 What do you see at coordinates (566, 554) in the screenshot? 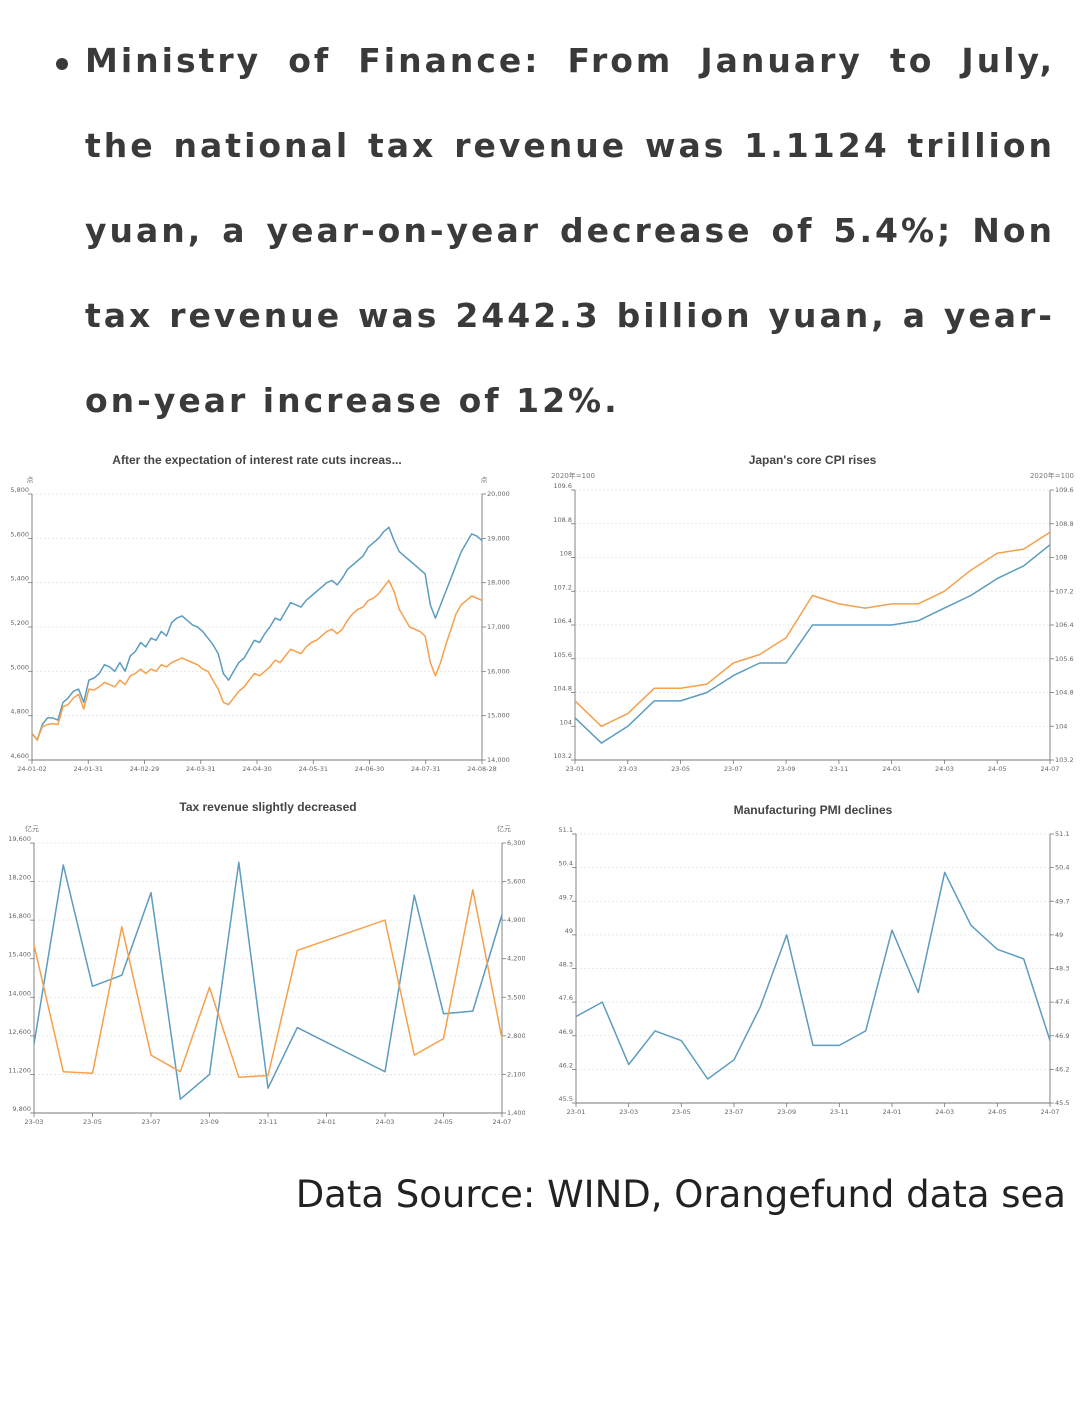
I see `y-left-tick-label: 108` at bounding box center [566, 554].